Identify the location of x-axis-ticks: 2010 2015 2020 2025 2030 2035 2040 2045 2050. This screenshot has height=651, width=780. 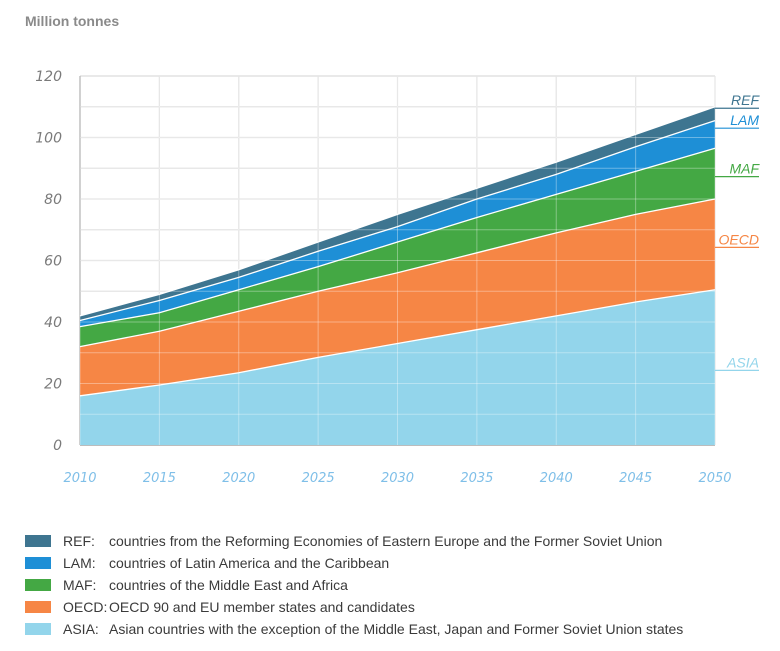
(397, 478).